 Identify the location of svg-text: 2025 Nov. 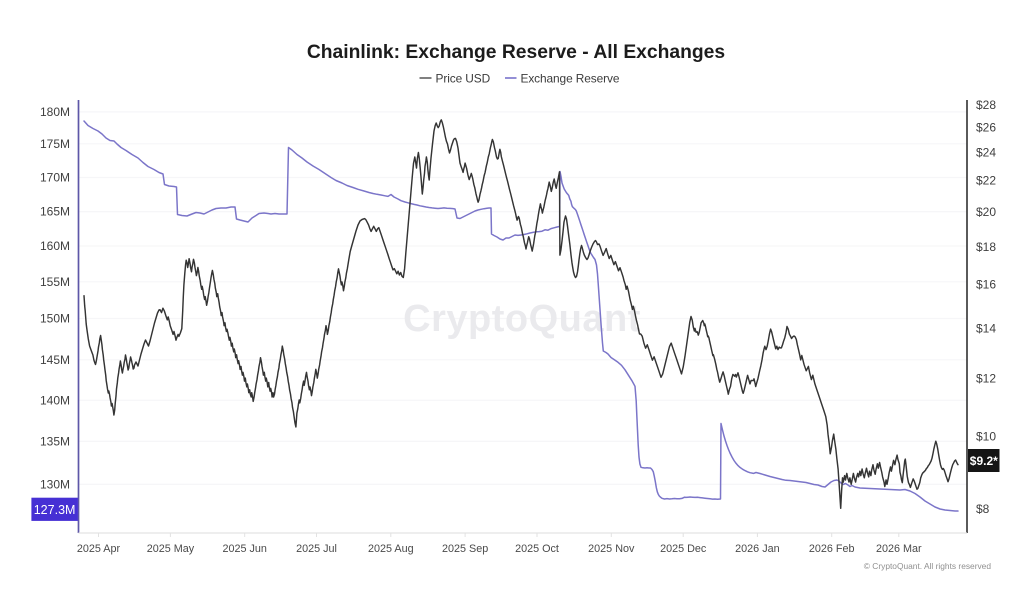
(611, 549).